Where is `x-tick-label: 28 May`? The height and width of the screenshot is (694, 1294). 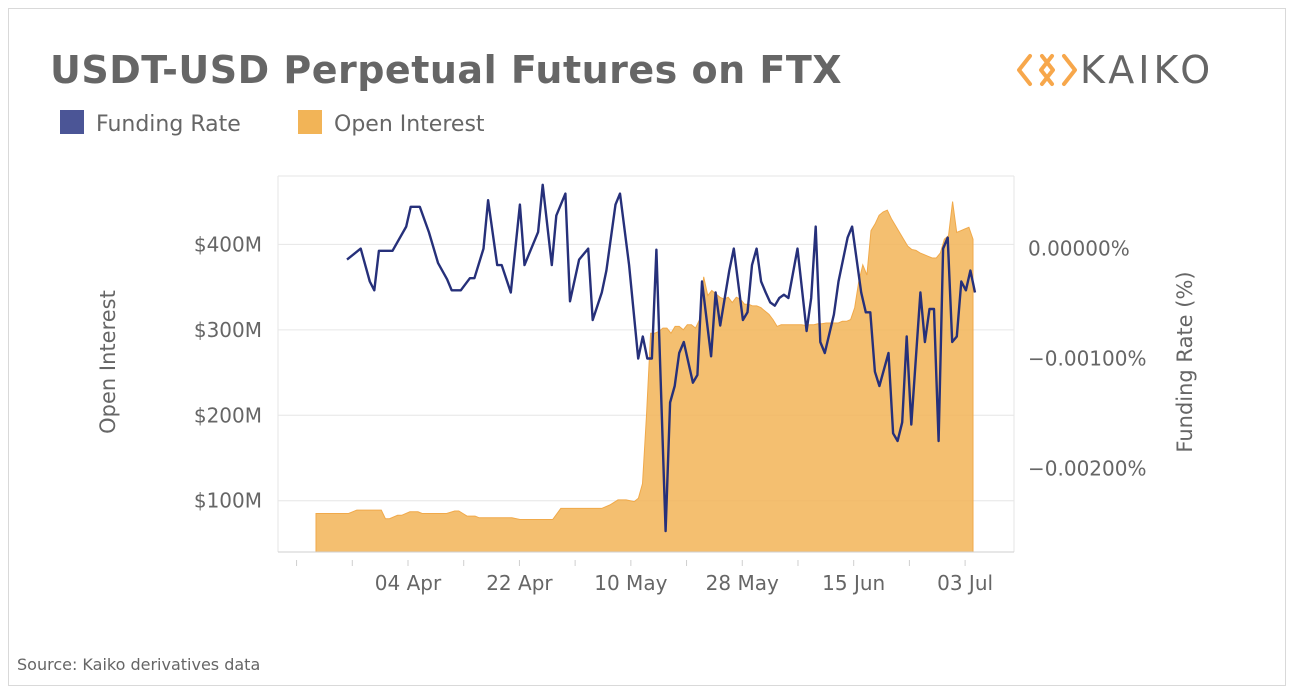
x-tick-label: 28 May is located at coordinates (742, 583).